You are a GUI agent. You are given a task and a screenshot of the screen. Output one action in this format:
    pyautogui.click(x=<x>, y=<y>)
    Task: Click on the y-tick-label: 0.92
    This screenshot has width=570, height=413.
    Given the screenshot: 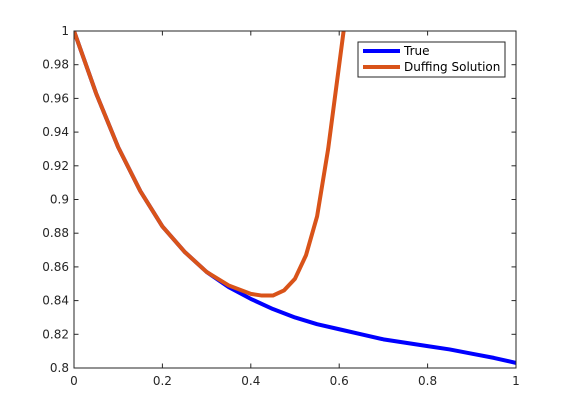 What is the action you would take?
    pyautogui.click(x=55, y=166)
    